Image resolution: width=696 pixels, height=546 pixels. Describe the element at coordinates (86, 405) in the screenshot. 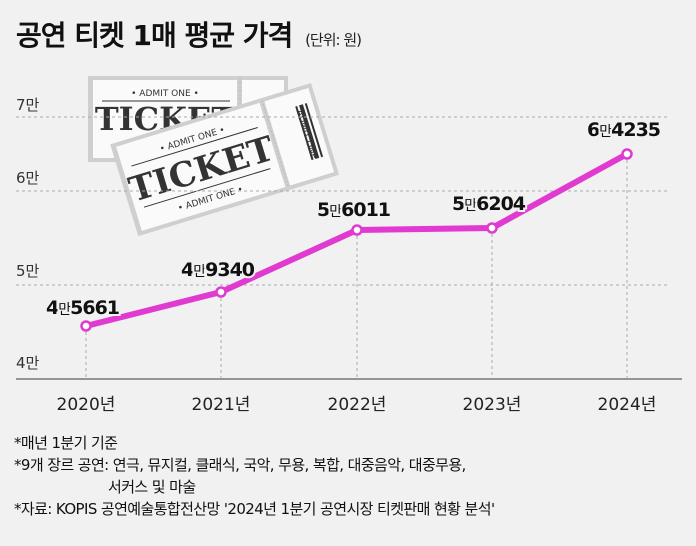

I see `x-tick-2020: 2020년` at that location.